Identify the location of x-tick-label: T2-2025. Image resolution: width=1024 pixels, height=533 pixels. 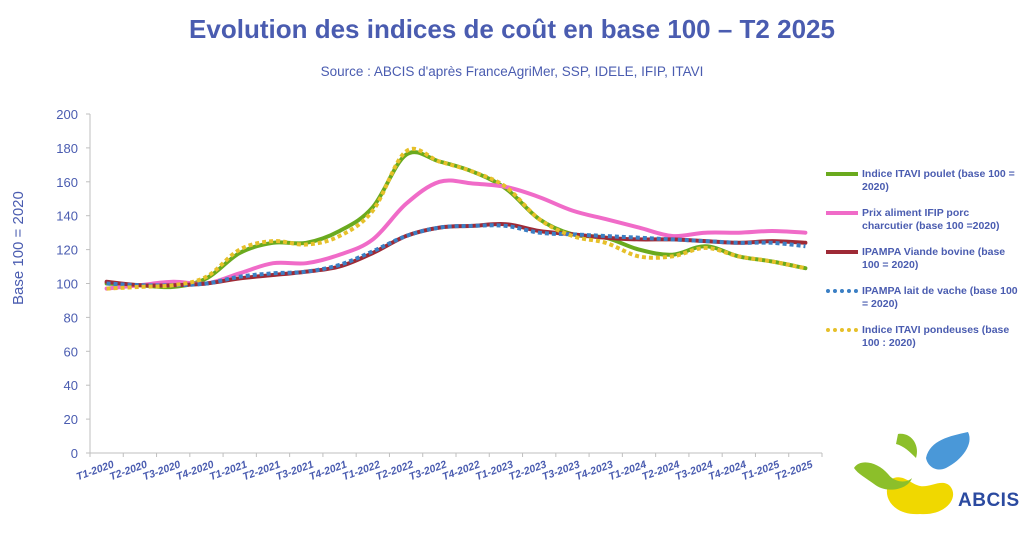
(794, 470).